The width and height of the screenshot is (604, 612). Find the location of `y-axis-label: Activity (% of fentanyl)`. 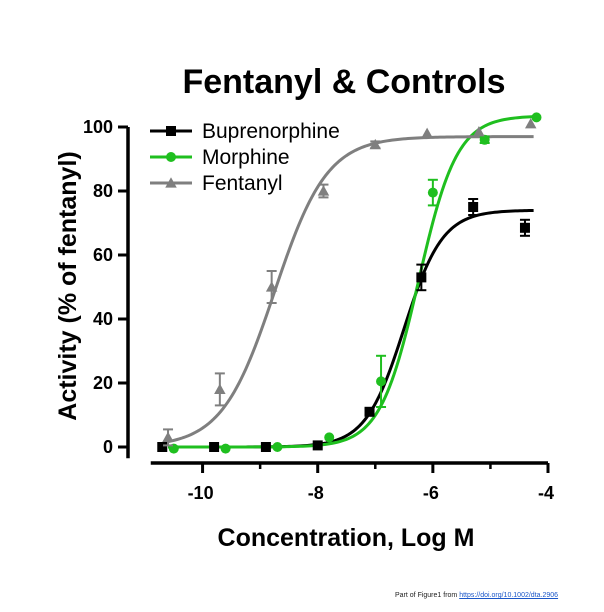

y-axis-label: Activity (% of fentanyl) is located at coordinates (68, 285).